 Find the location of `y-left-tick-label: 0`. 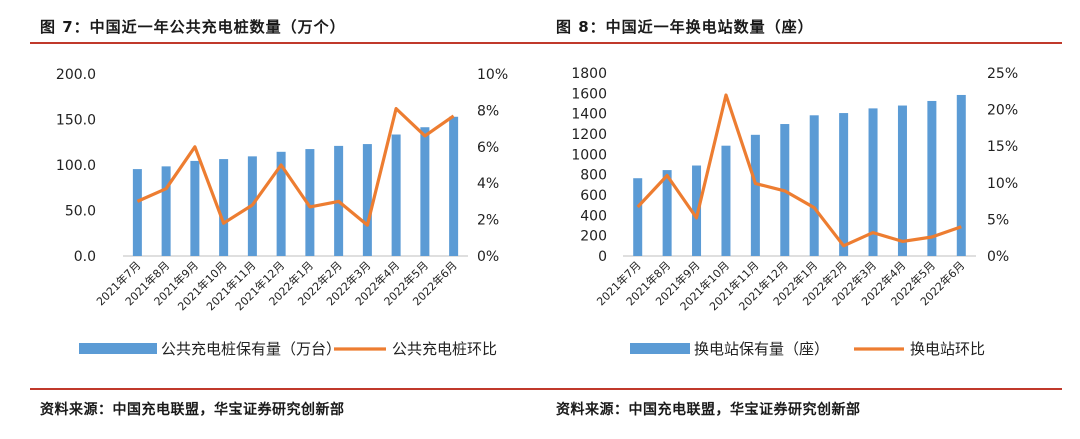

y-left-tick-label: 0 is located at coordinates (602, 257).